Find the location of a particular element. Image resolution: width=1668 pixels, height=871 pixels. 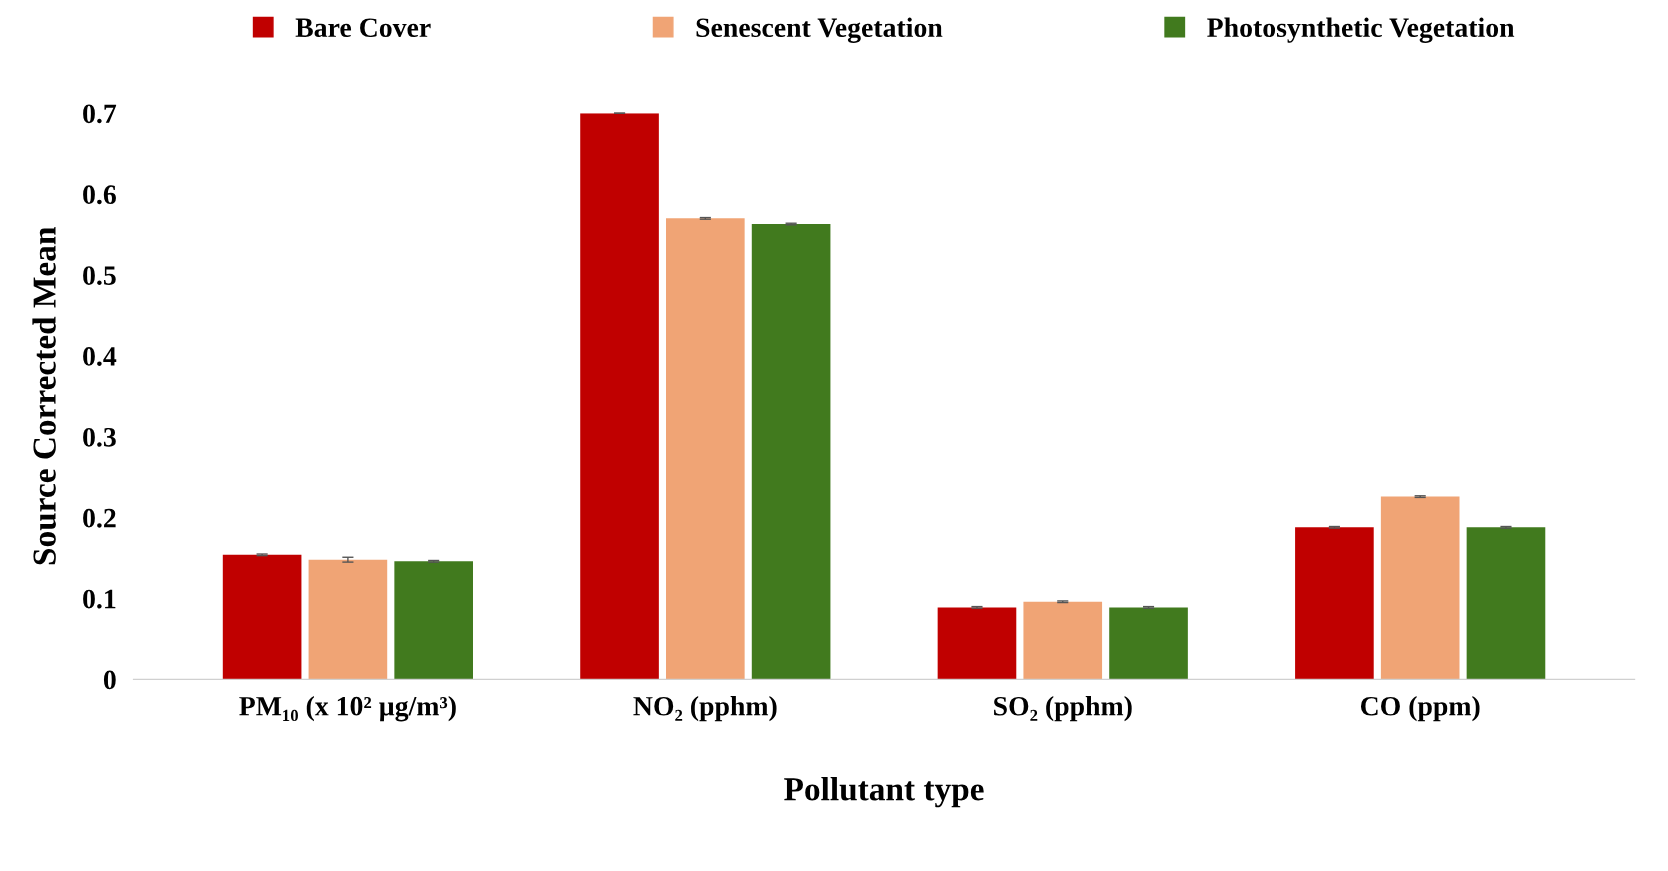

y-tick-label: 0.2 is located at coordinates (99, 518).